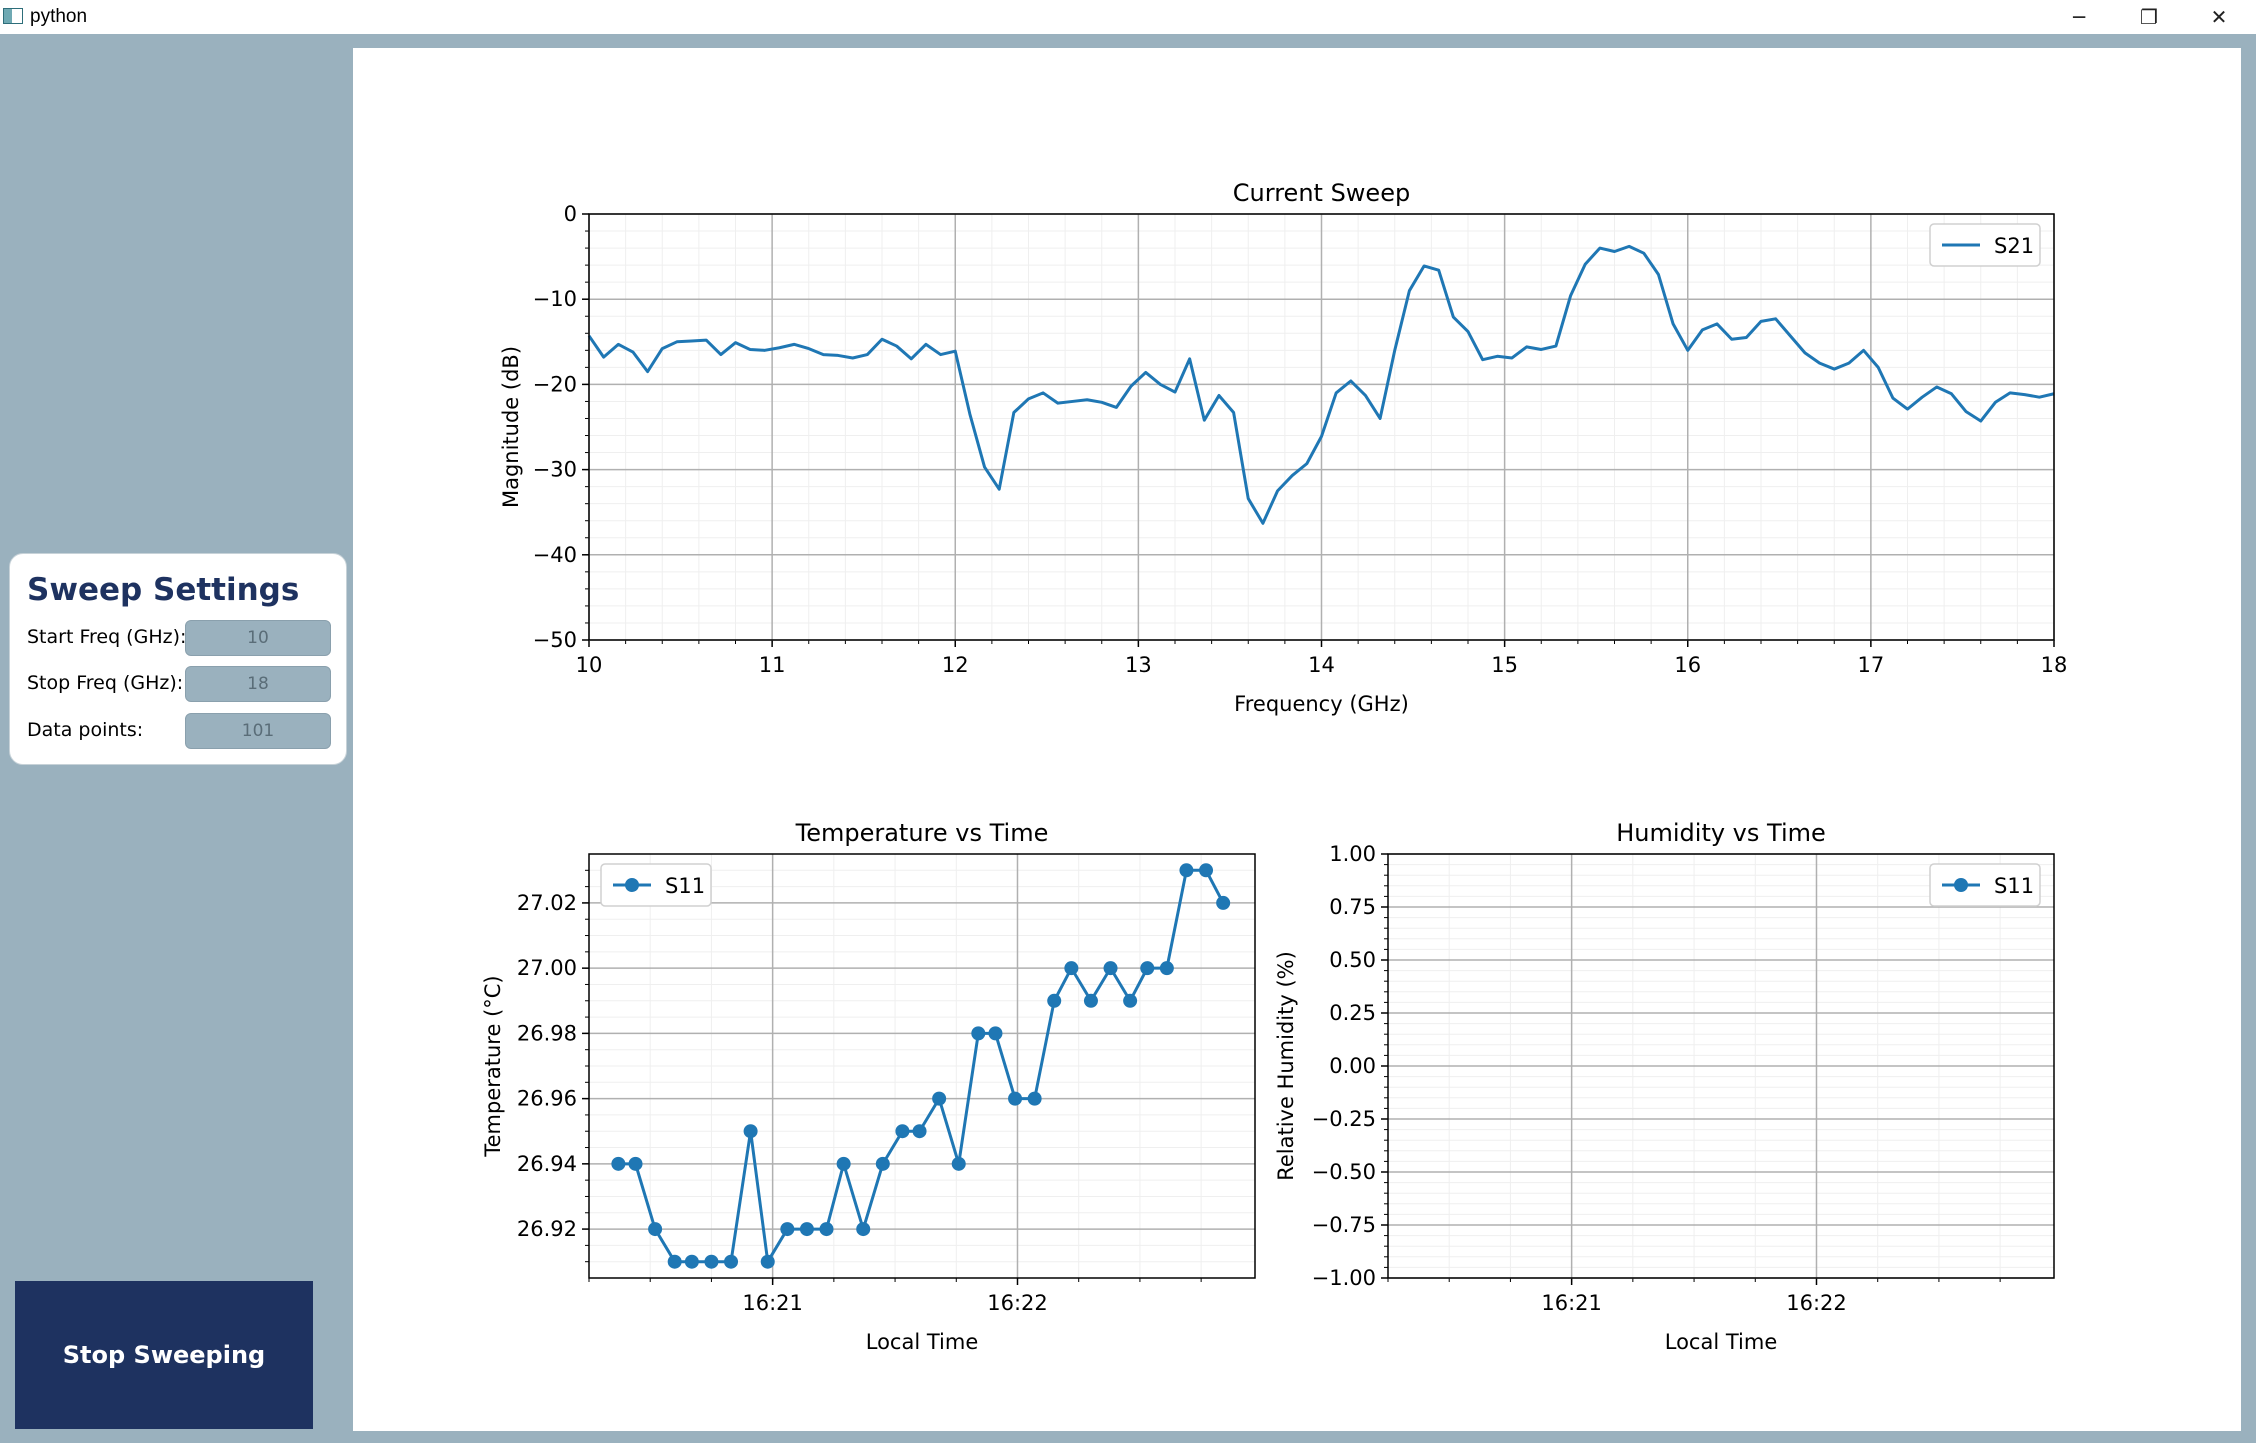  What do you see at coordinates (1687, 665) in the screenshot?
I see `sweep-xtick-label: 16` at bounding box center [1687, 665].